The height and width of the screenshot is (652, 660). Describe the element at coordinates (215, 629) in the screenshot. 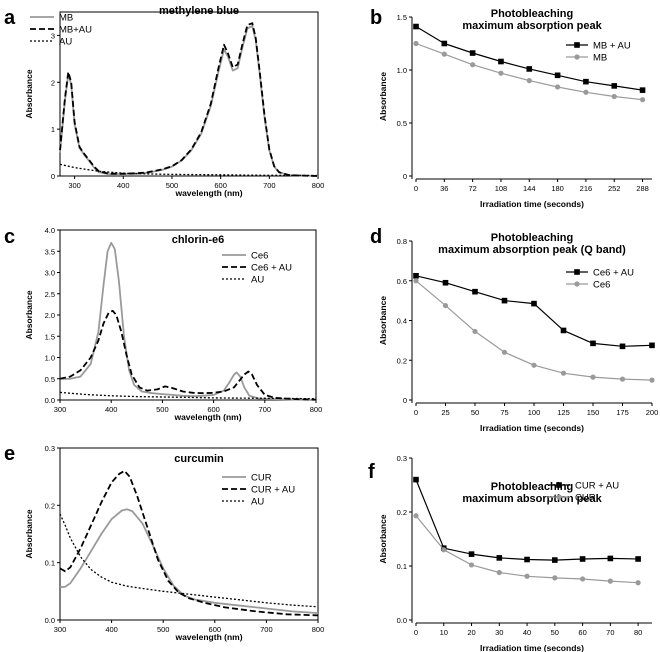

I see `x-tick-label: 600` at that location.